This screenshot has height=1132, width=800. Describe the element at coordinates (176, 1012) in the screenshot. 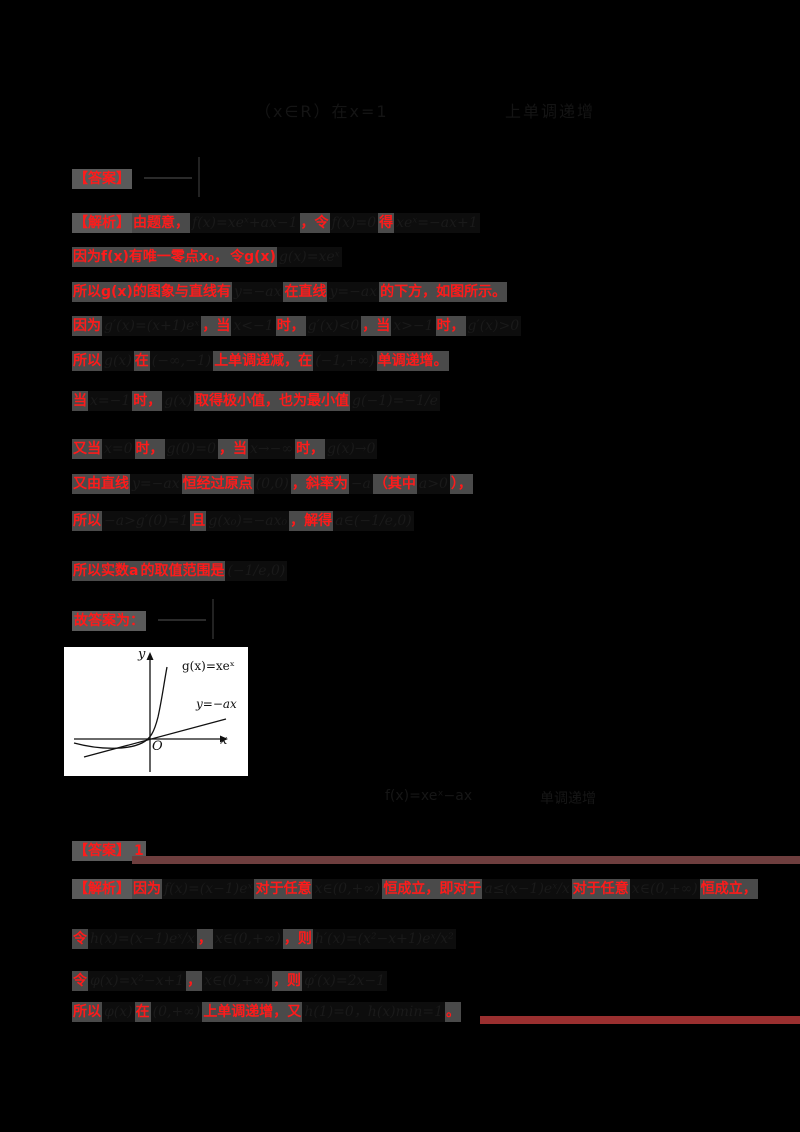

I see `math-expr: (0,+∞)` at that location.